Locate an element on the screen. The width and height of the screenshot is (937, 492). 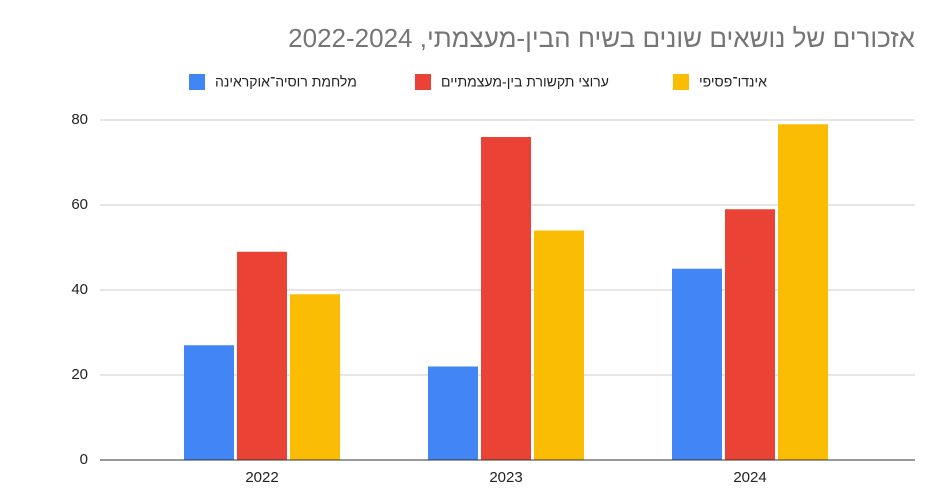
x-tick-label: 2024 is located at coordinates (749, 477).